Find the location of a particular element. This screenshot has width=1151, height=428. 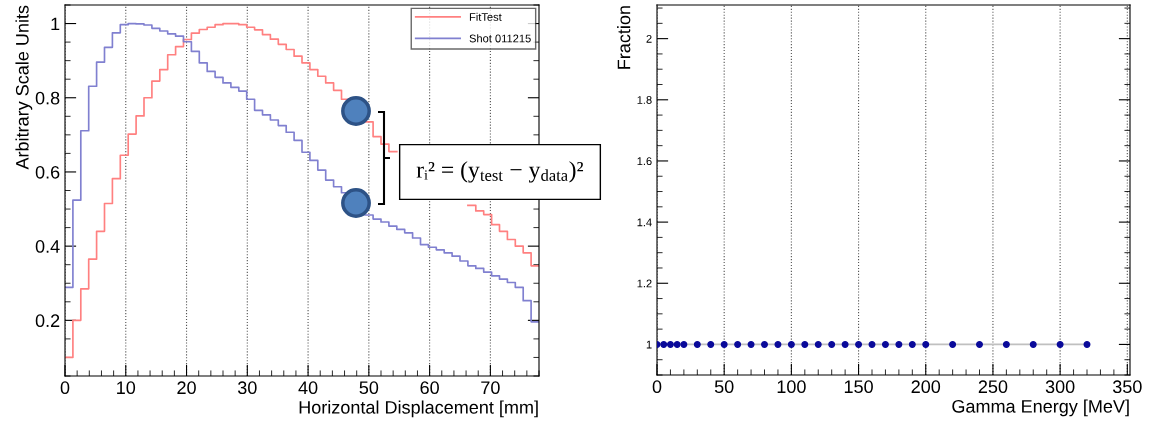

y-tick-label: 1.4 is located at coordinates (644, 222).